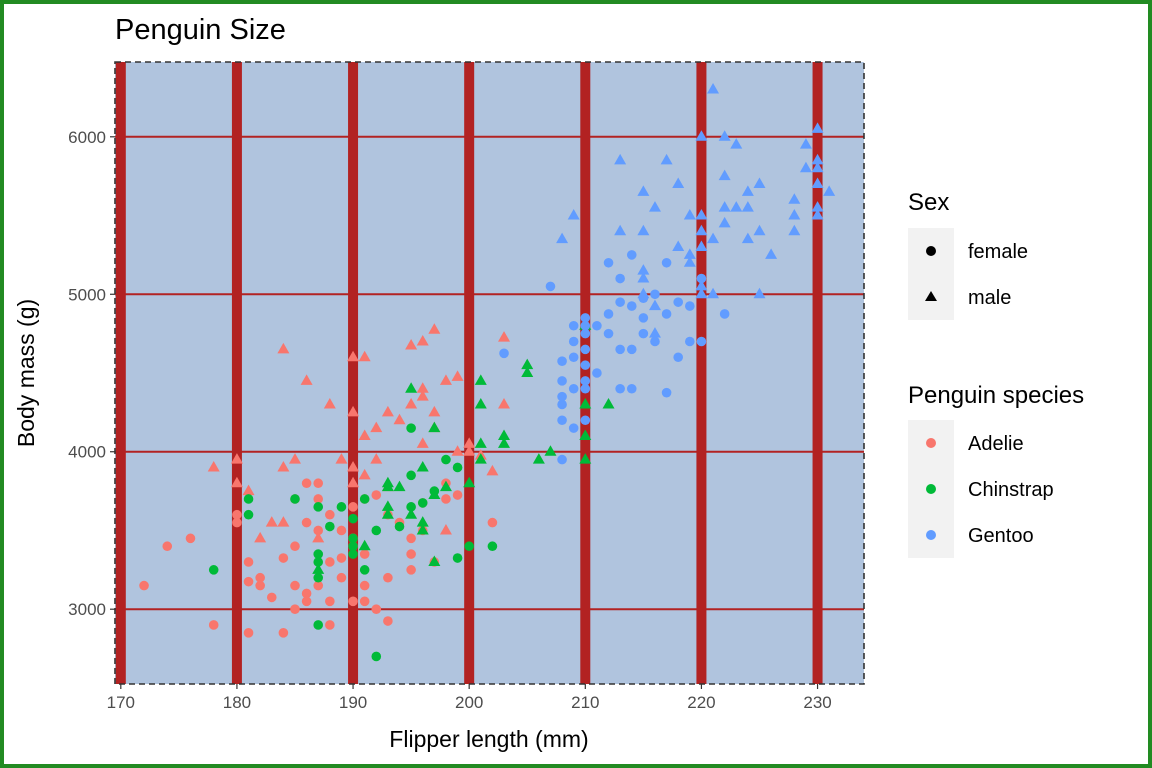 Image resolution: width=1152 pixels, height=768 pixels. Describe the element at coordinates (931, 443) in the screenshot. I see `legend-key-adelie-dot` at that location.